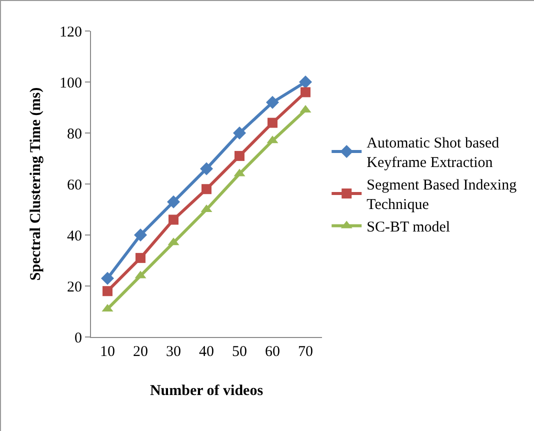  I want to click on x-tick-label: 30, so click(173, 352).